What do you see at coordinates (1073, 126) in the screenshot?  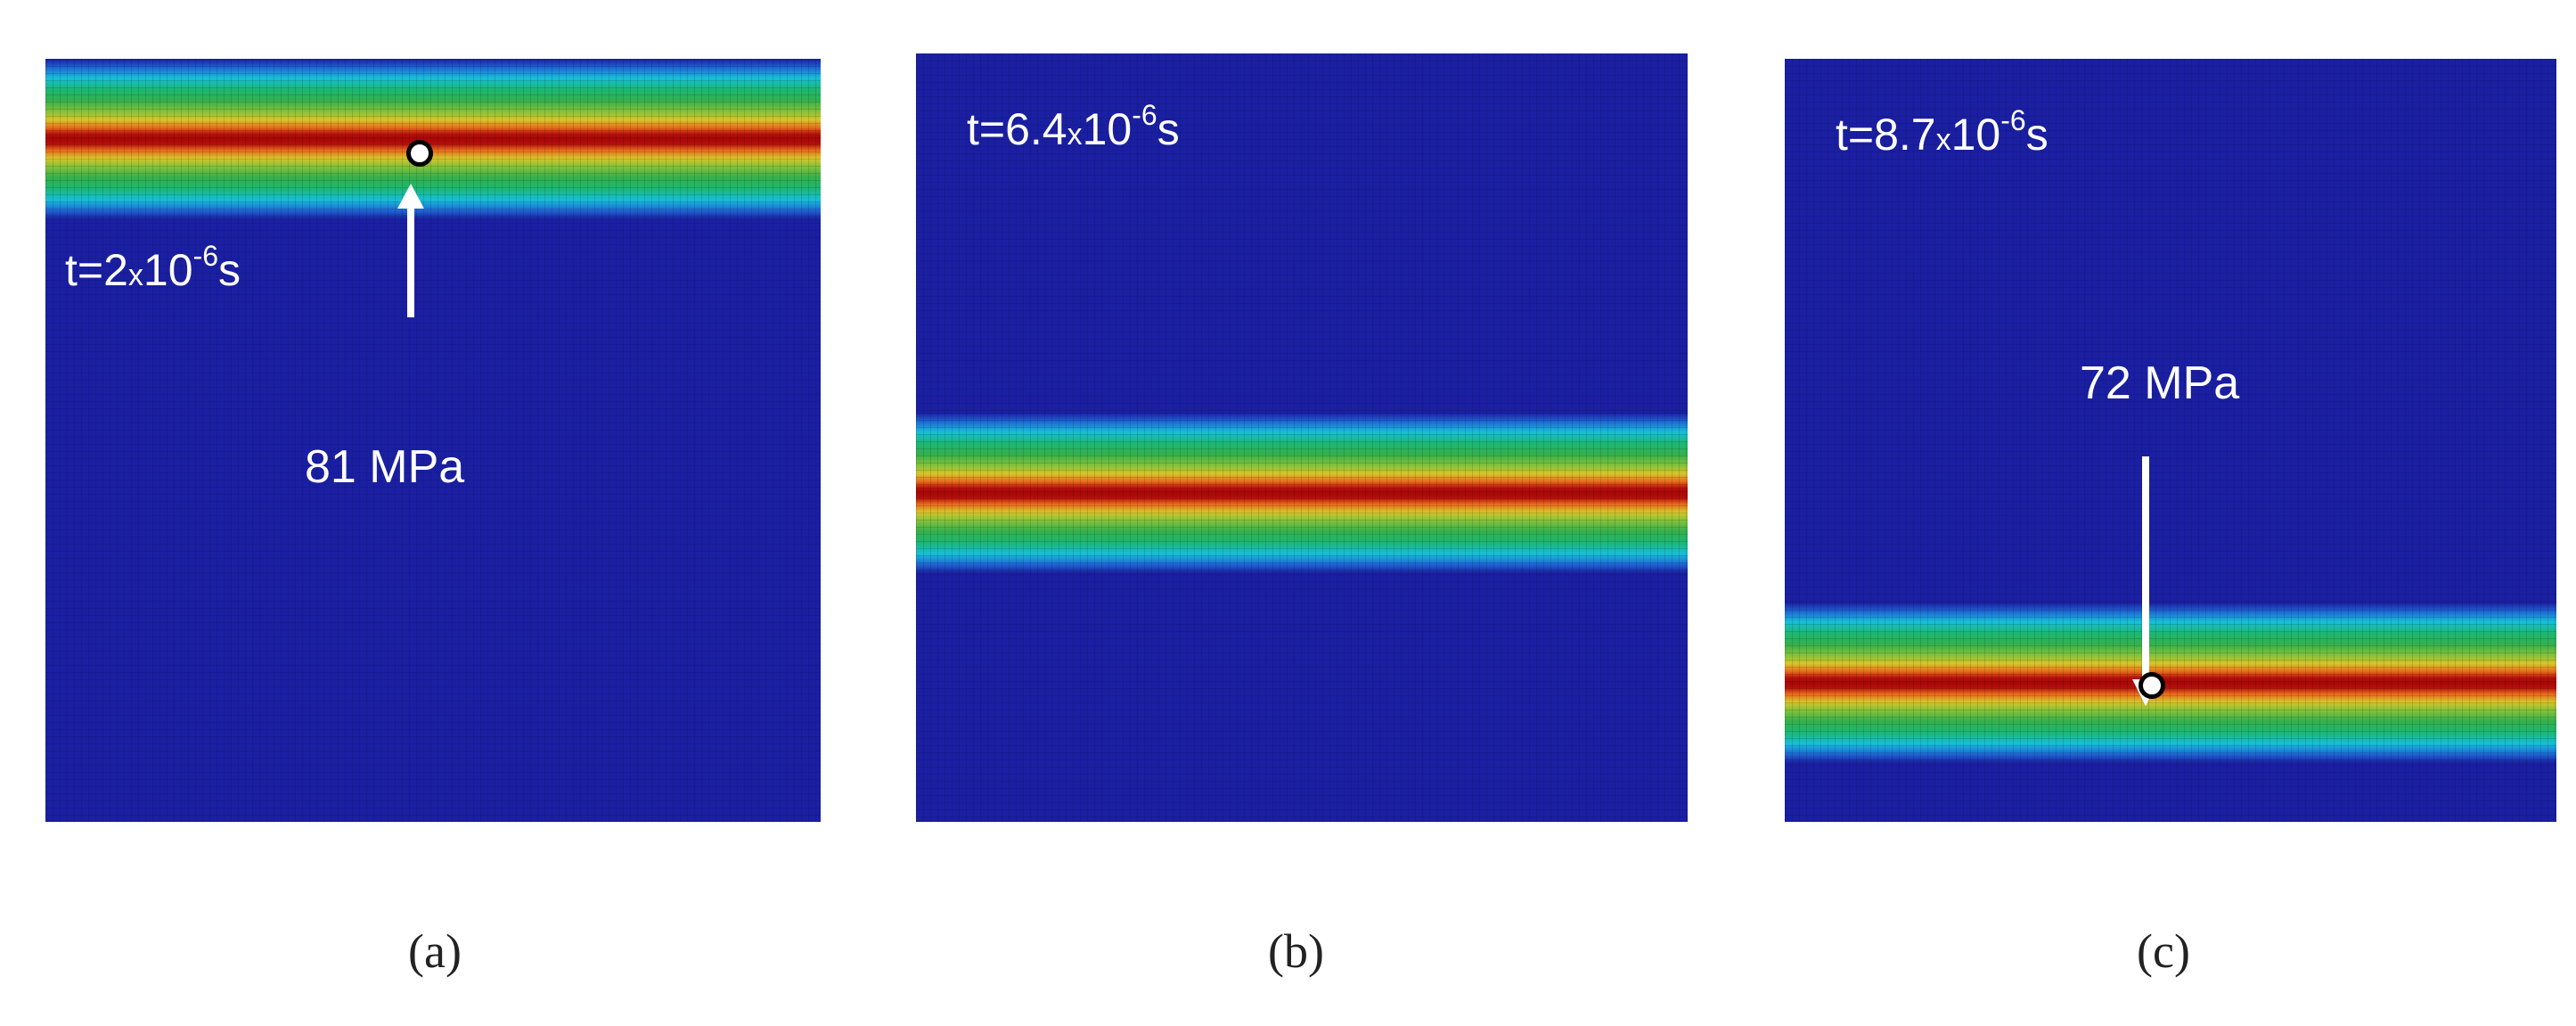 I see `time-label-b: t=6.4x10-6s` at bounding box center [1073, 126].